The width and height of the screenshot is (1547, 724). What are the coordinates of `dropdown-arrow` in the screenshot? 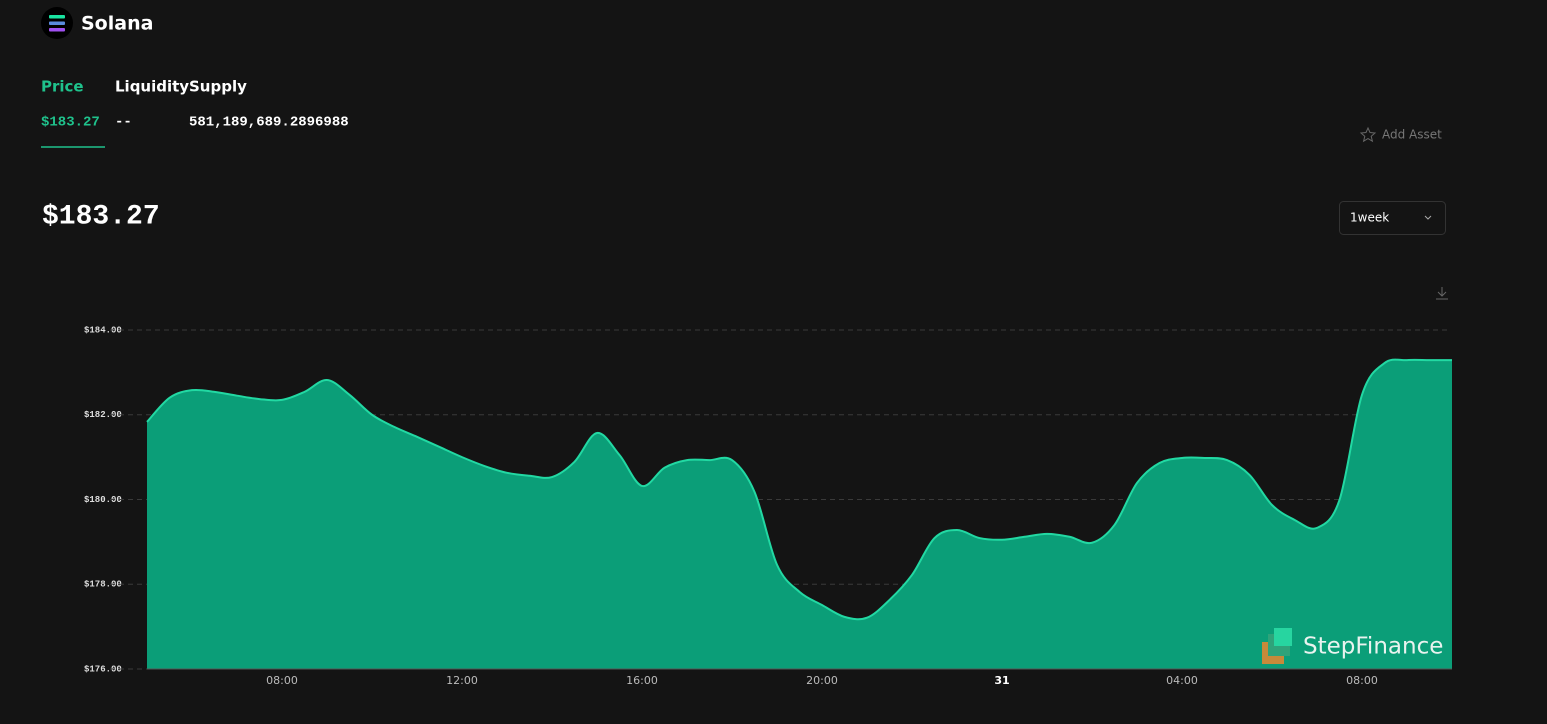 It's located at (1428, 217).